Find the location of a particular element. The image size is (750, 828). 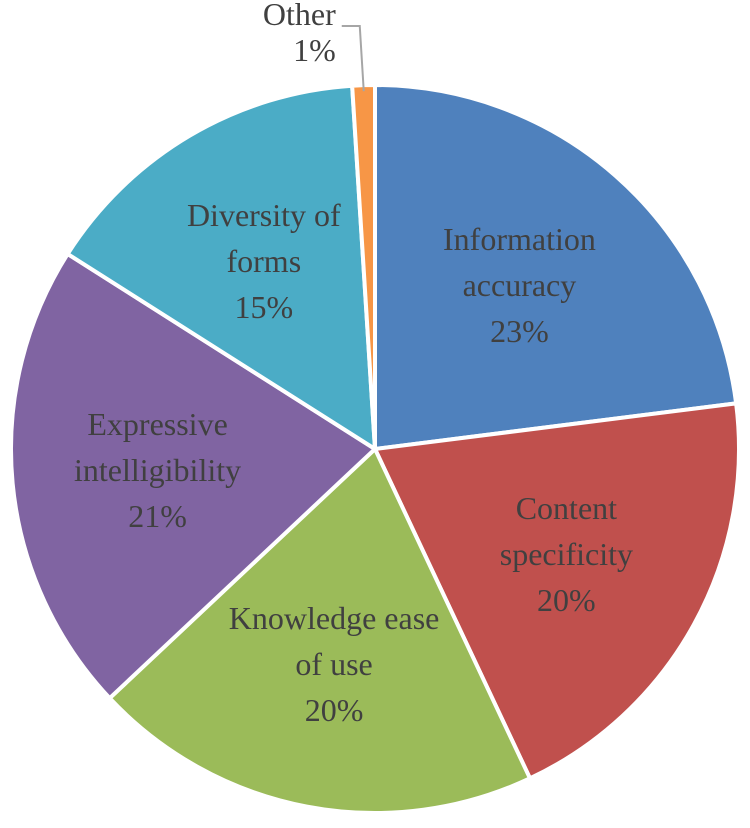

category-label: Information accuracy is located at coordinates (519, 262).